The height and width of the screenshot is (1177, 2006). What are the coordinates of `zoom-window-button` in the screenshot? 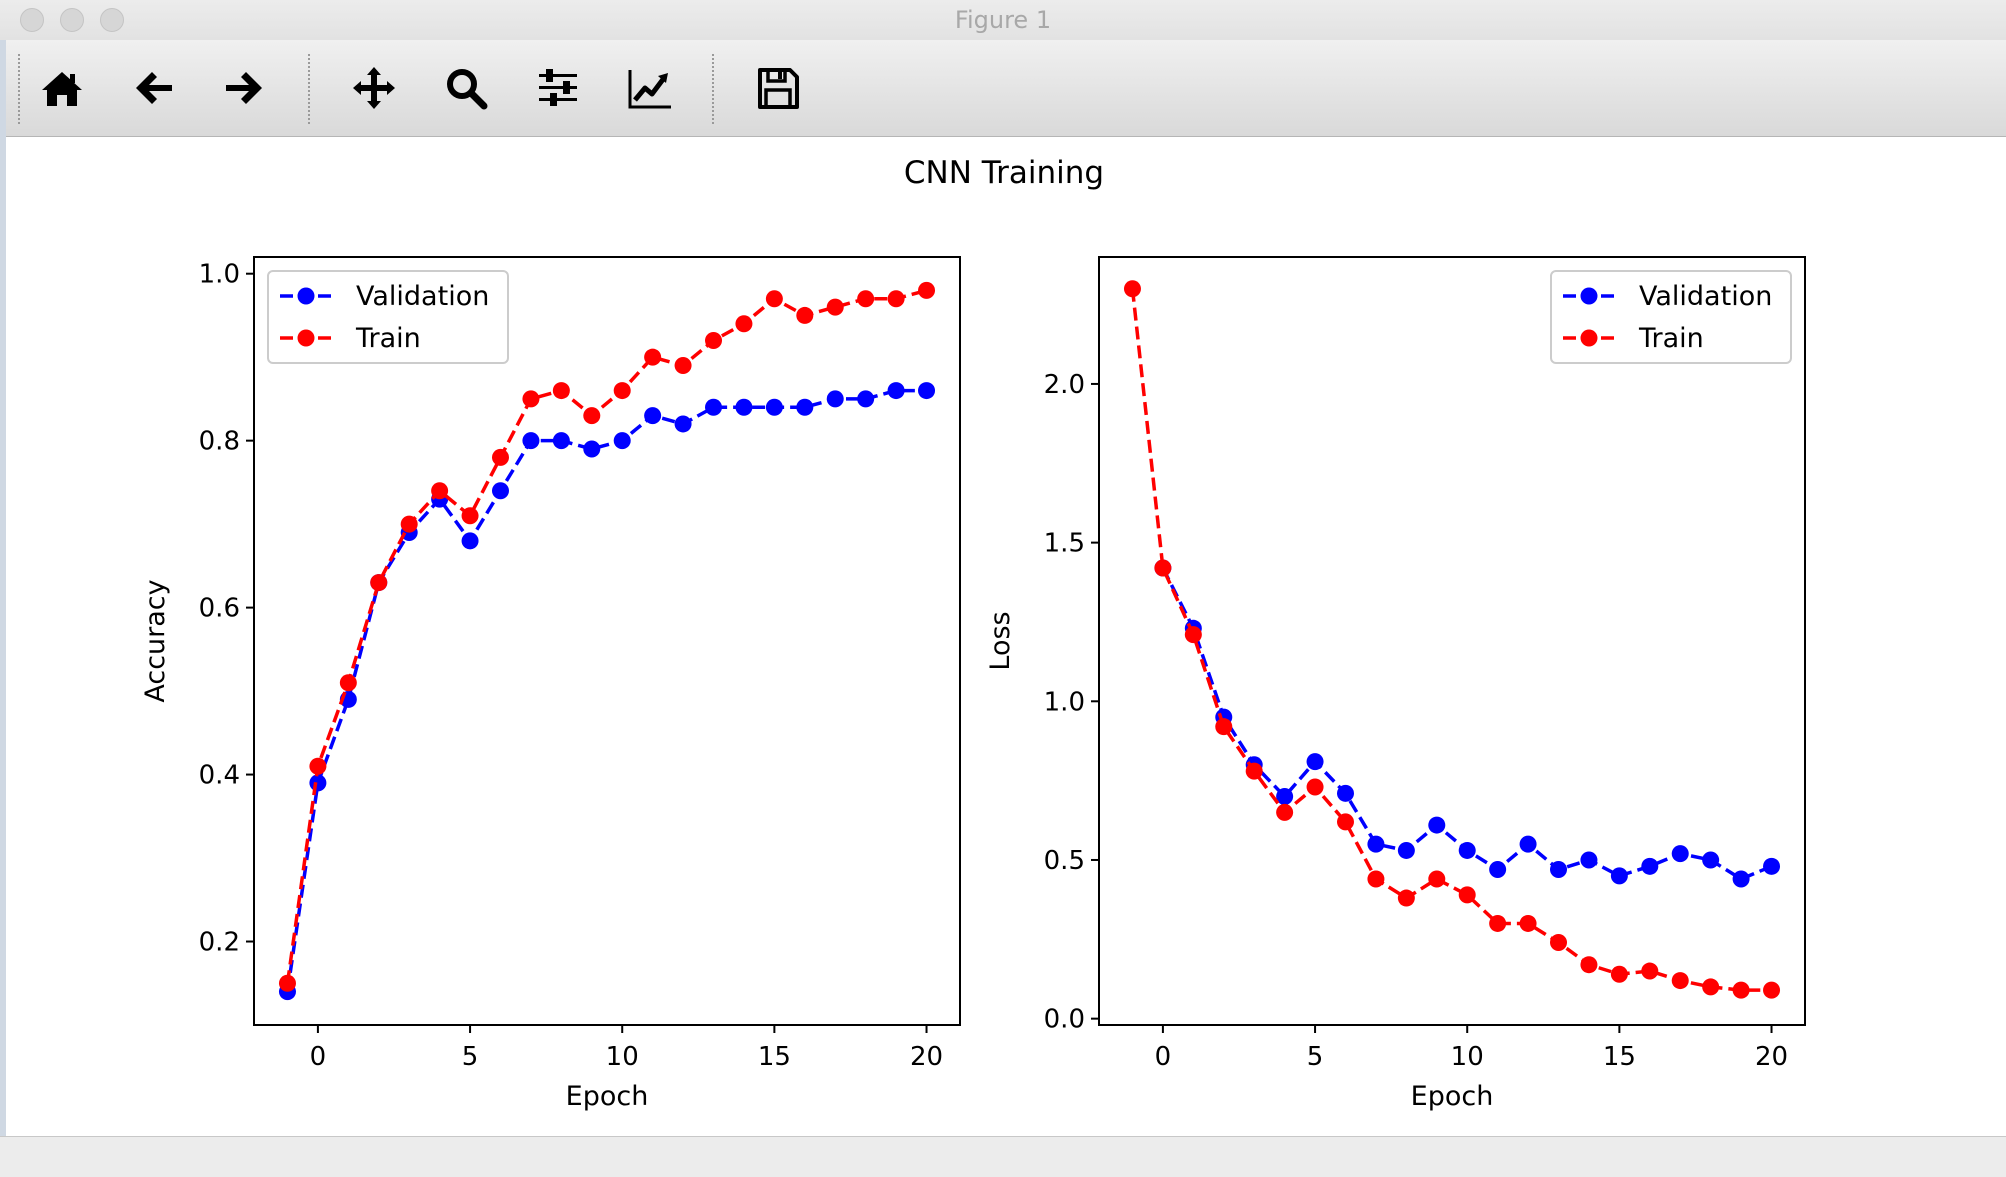 It's located at (112, 20).